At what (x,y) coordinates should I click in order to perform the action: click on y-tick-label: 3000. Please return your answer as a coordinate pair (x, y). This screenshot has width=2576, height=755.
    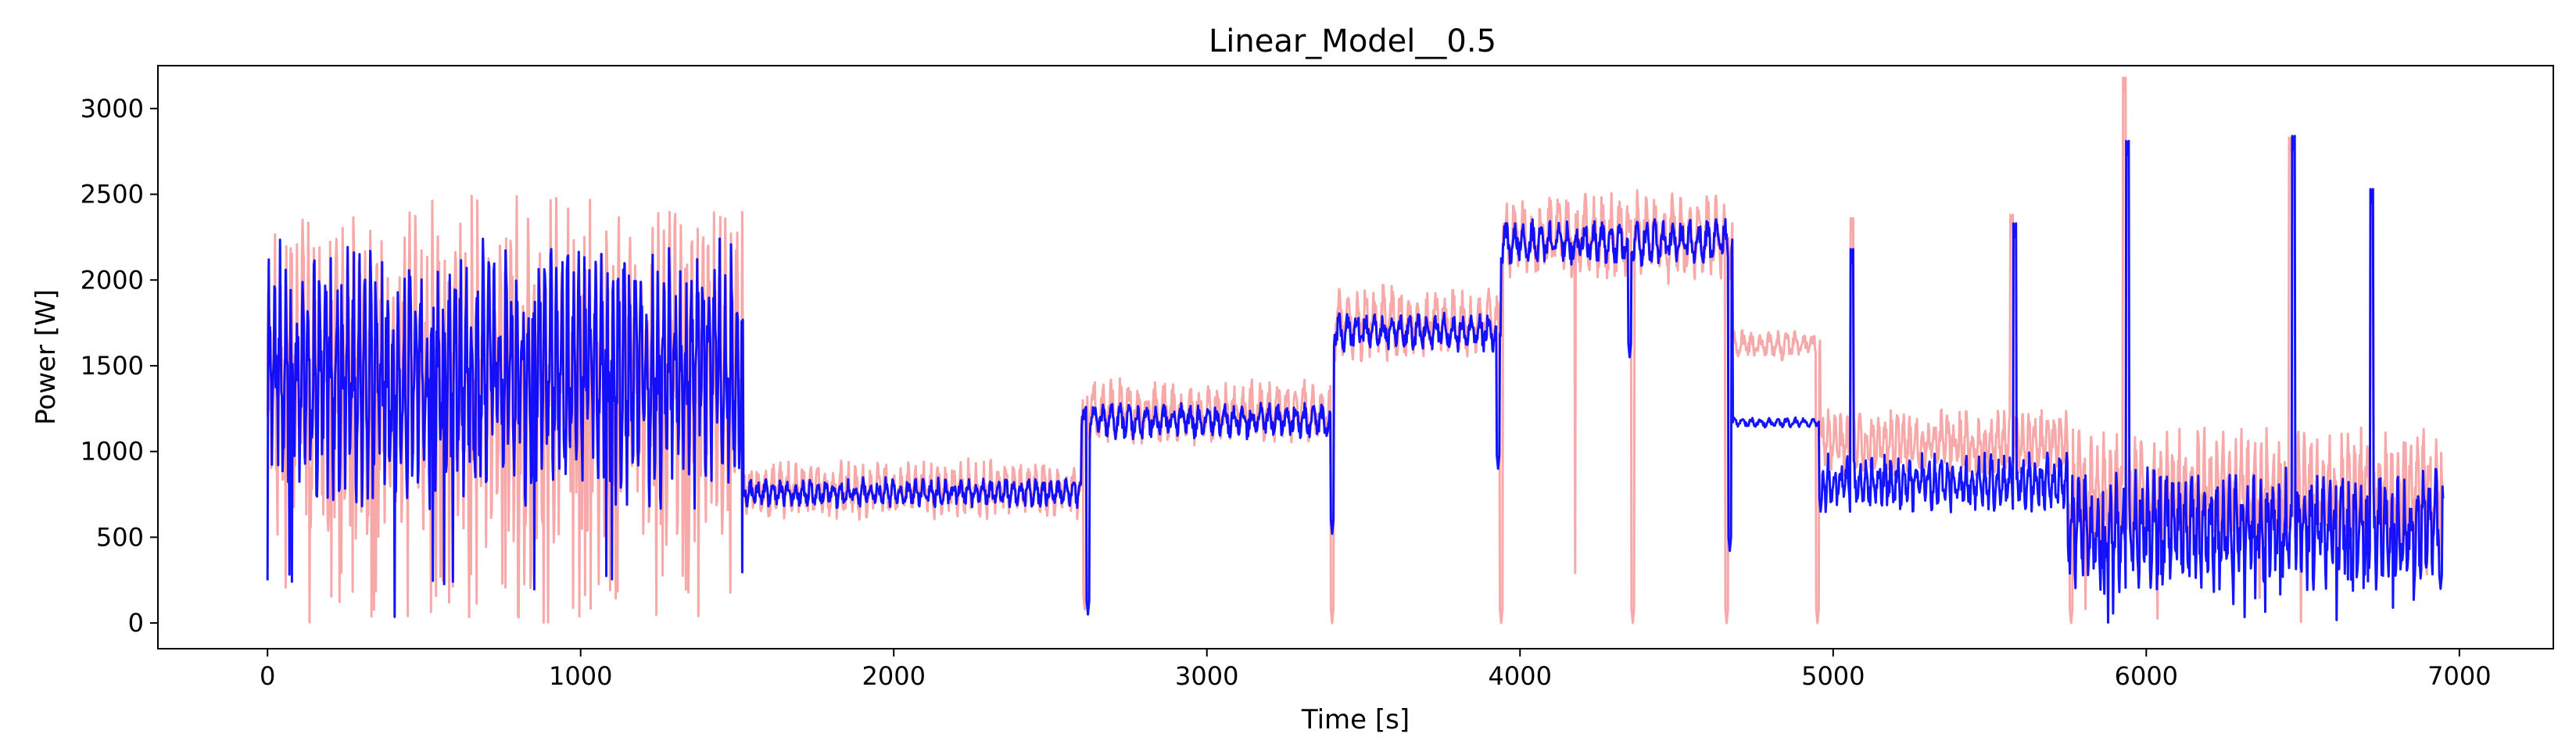
    Looking at the image, I should click on (113, 108).